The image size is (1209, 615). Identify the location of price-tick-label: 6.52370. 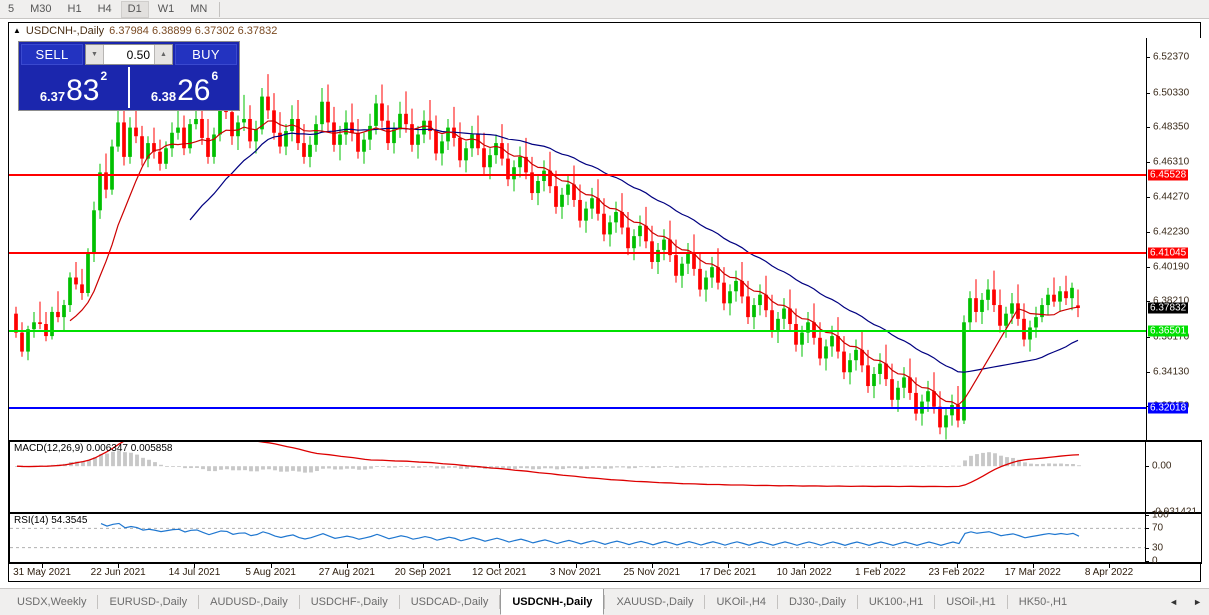
(1171, 57).